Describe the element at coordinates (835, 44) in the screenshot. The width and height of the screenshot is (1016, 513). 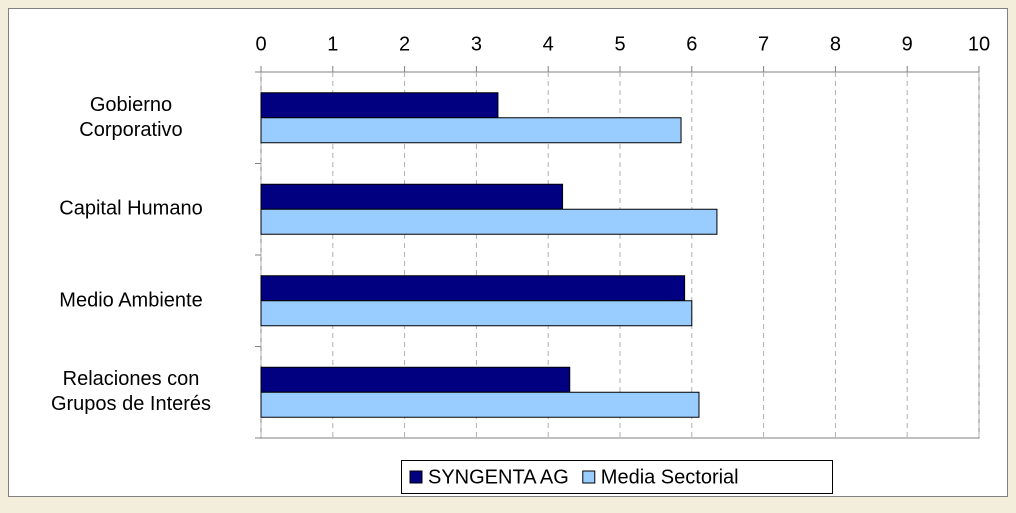
I see `x-tick-label: 8` at that location.